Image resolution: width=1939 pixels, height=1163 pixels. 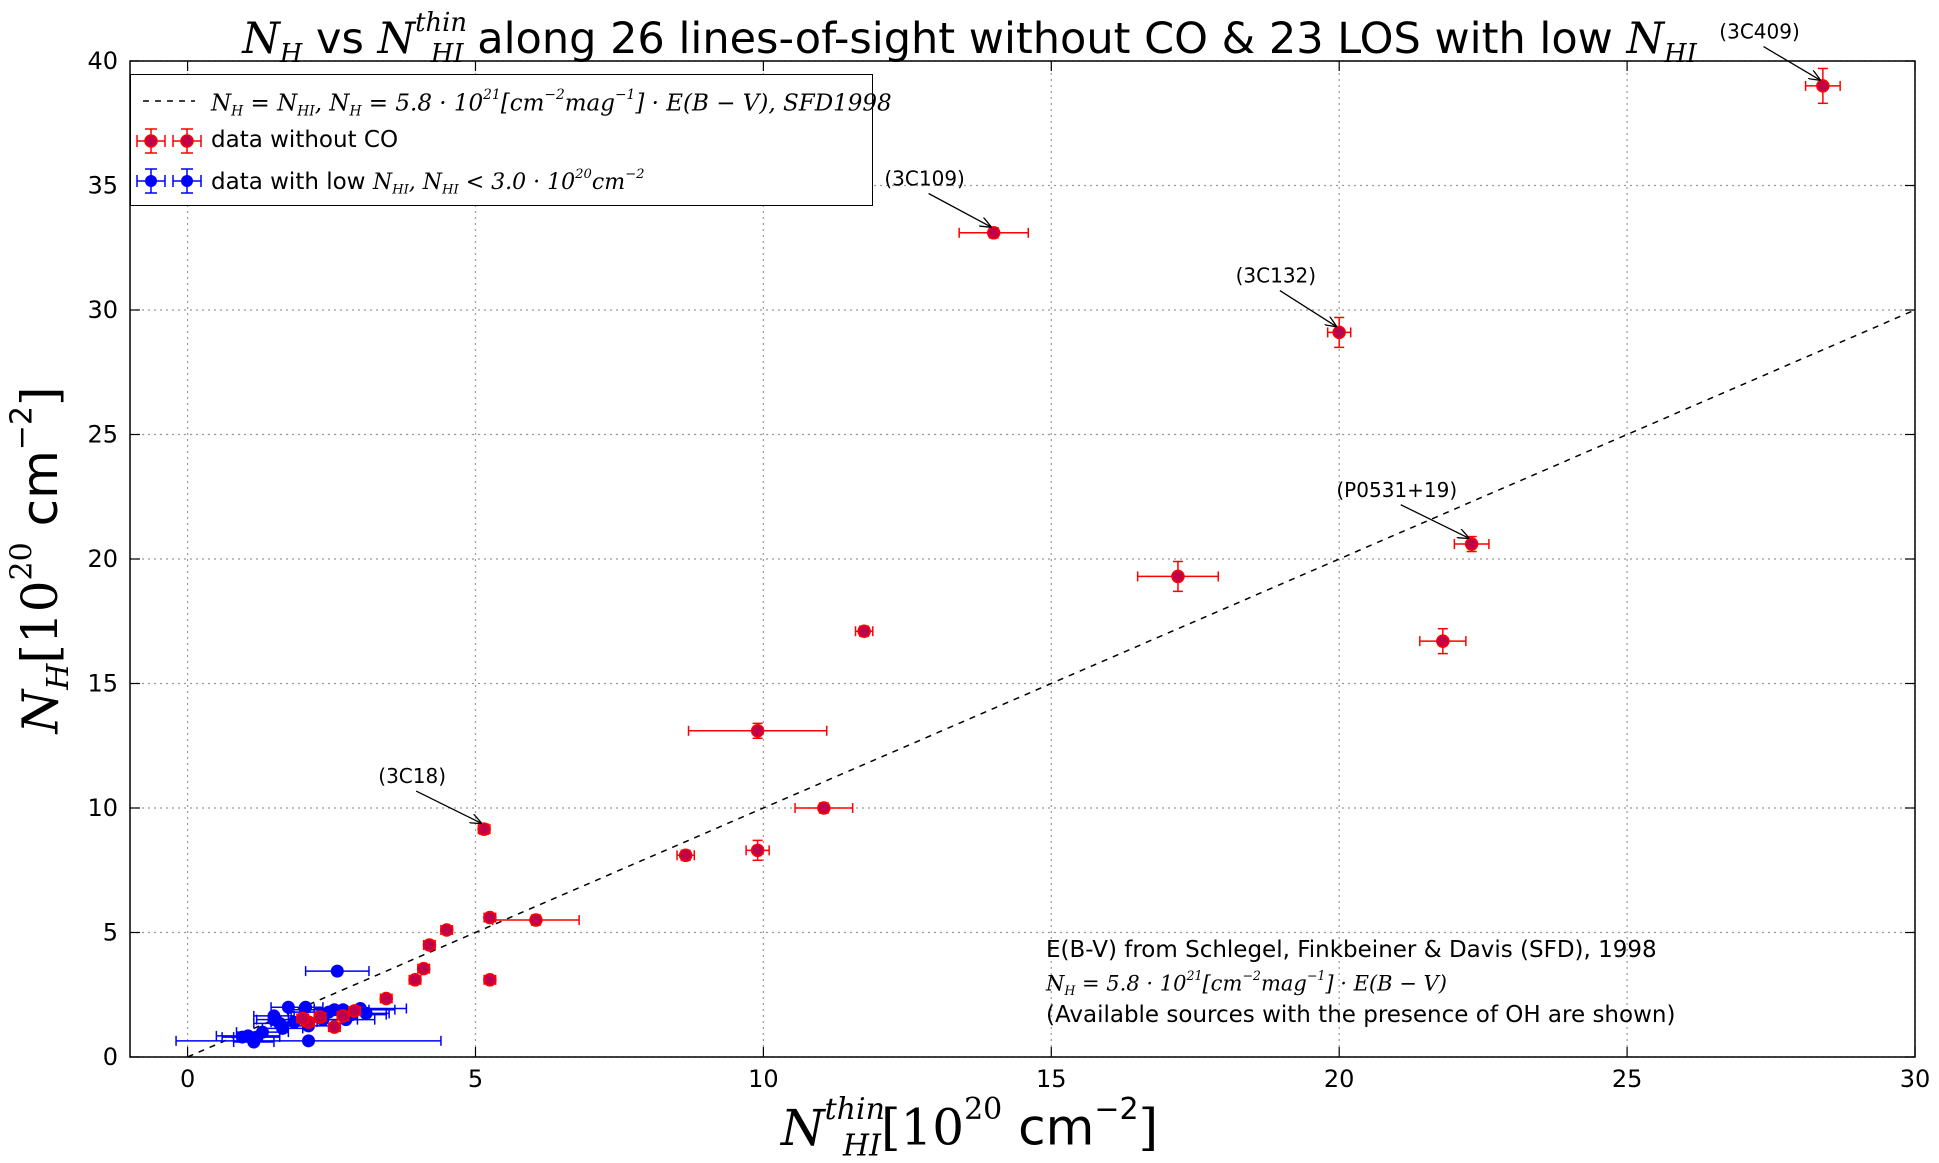 I want to click on y-tick-label: 15, so click(x=102, y=684).